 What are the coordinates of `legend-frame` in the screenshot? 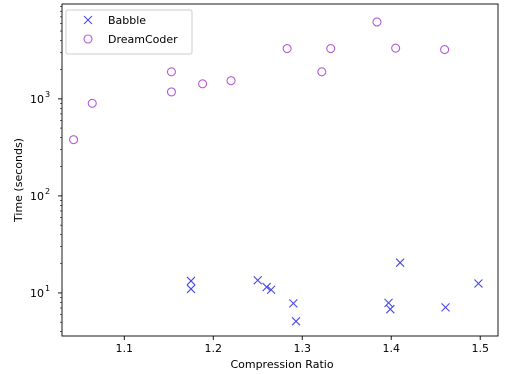 It's located at (129, 32).